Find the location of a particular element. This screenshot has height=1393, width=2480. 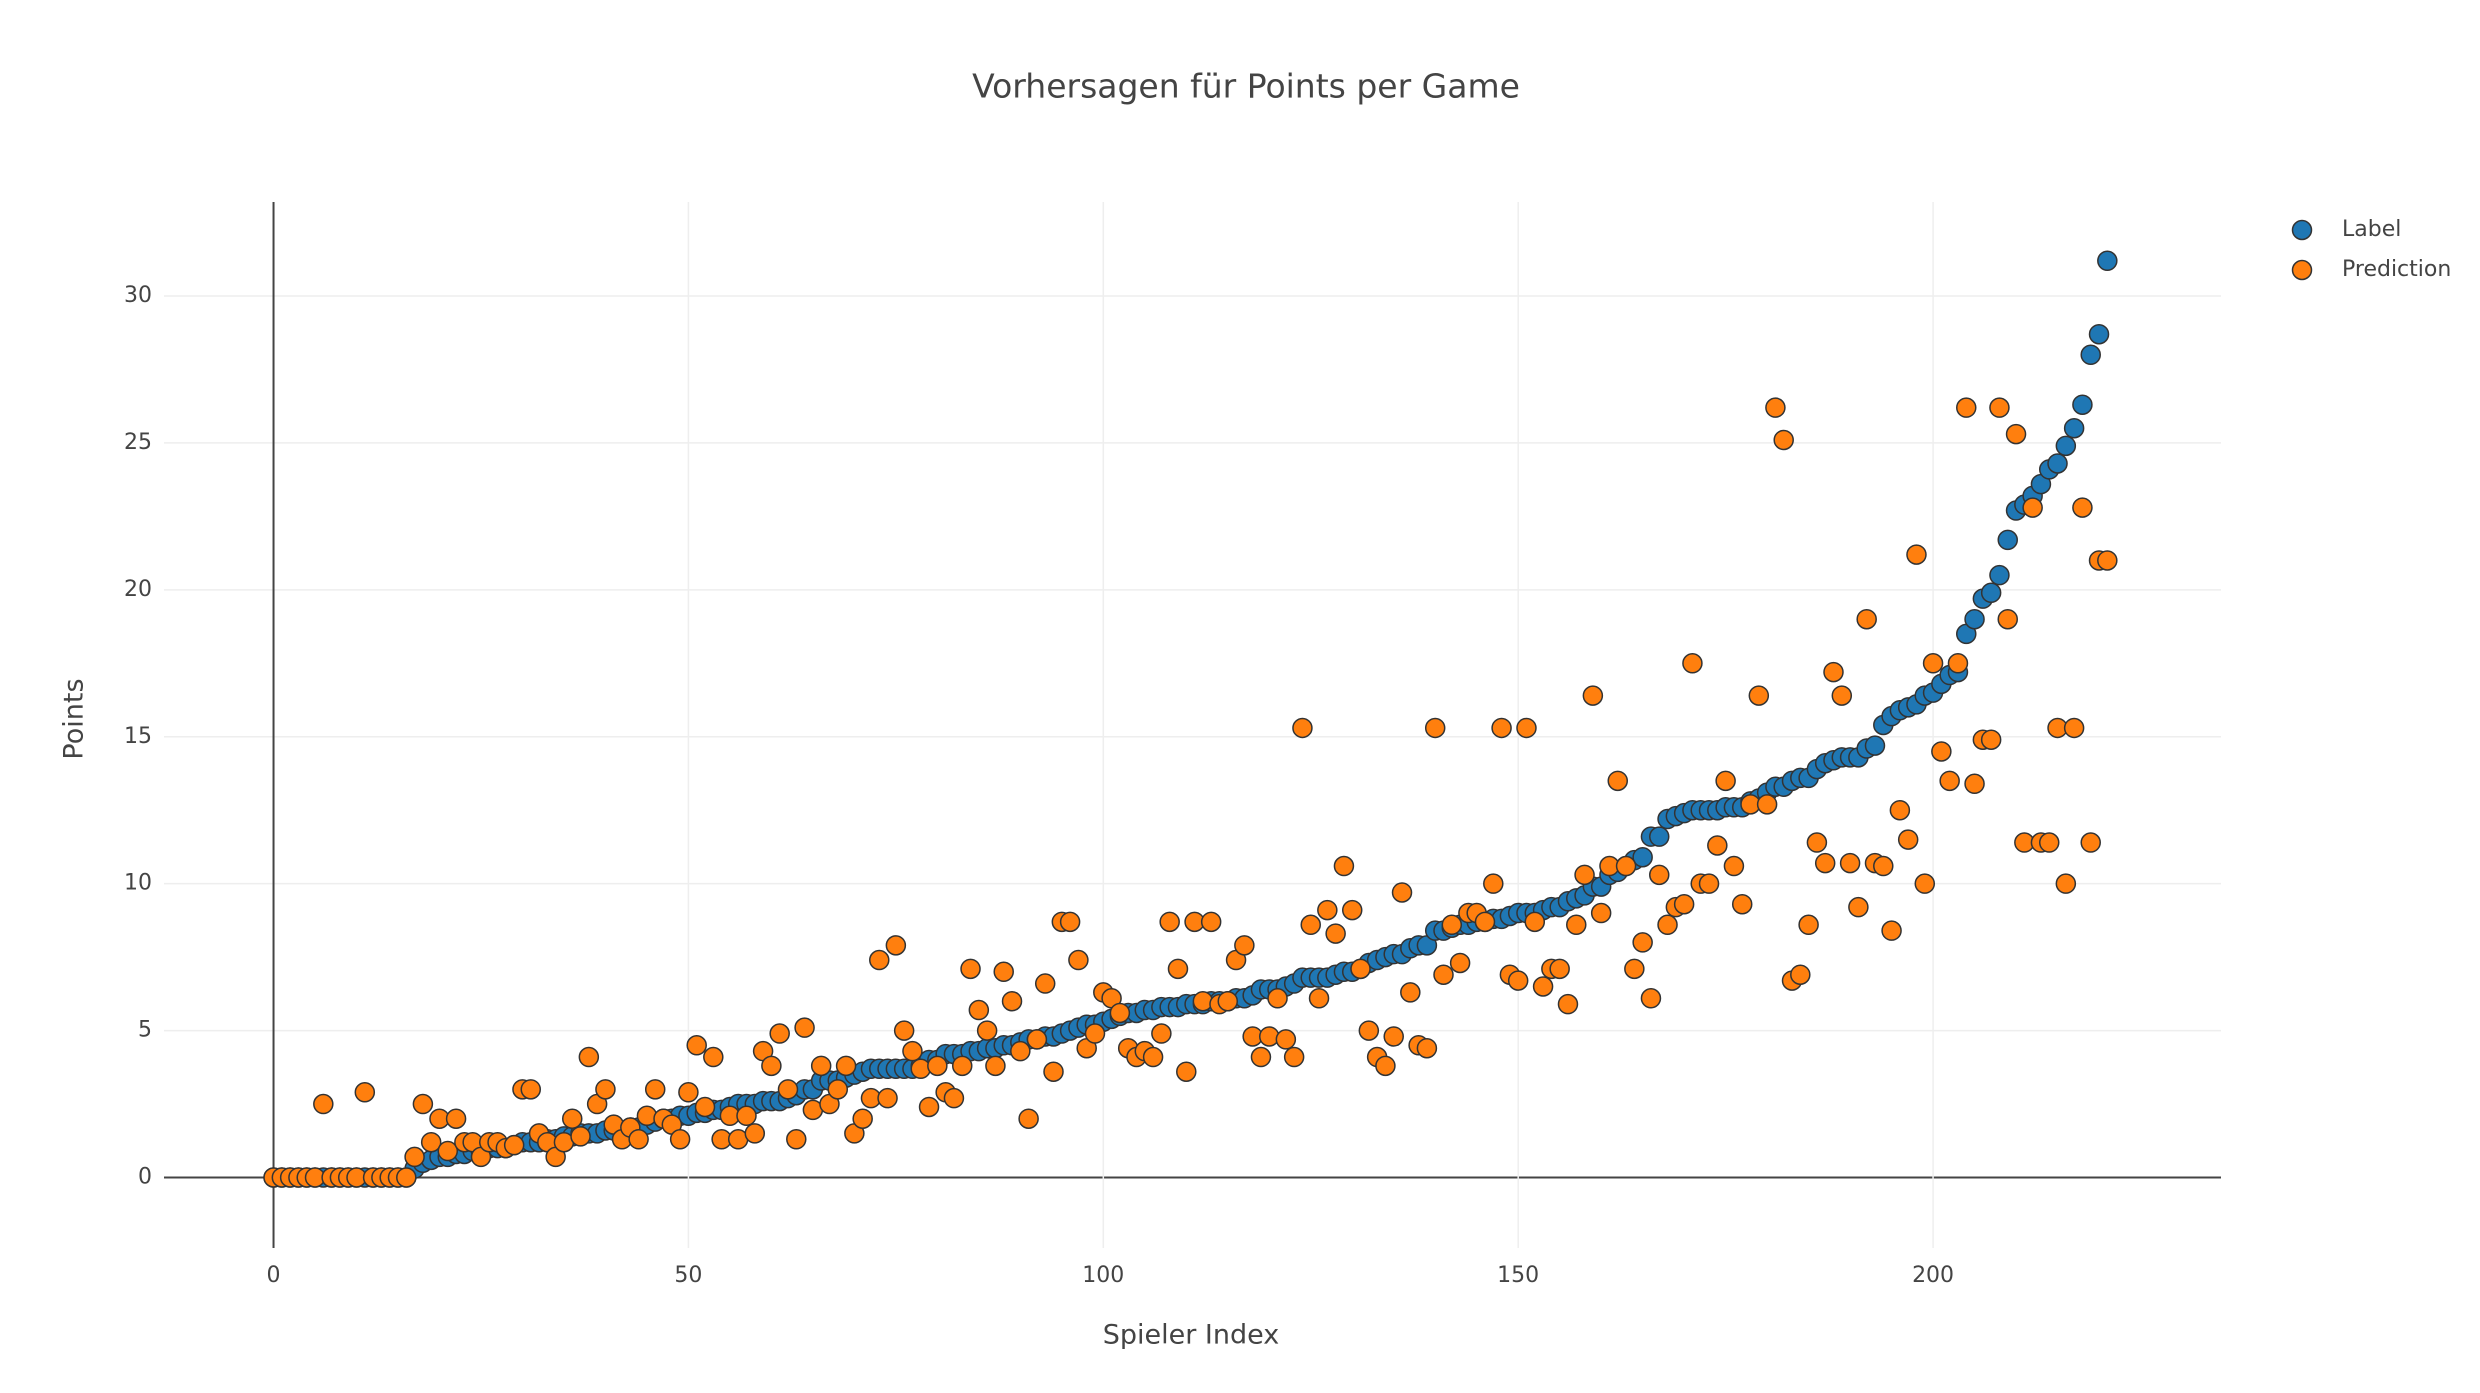

y-tick-label: 5 is located at coordinates (145, 1030).